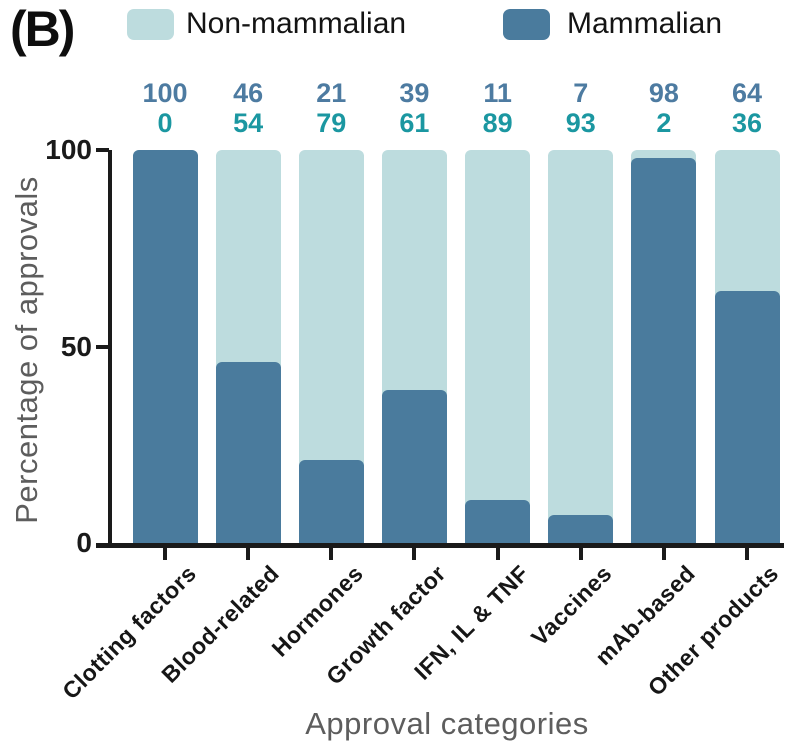  I want to click on legend-swatch-mammalian, so click(526, 24).